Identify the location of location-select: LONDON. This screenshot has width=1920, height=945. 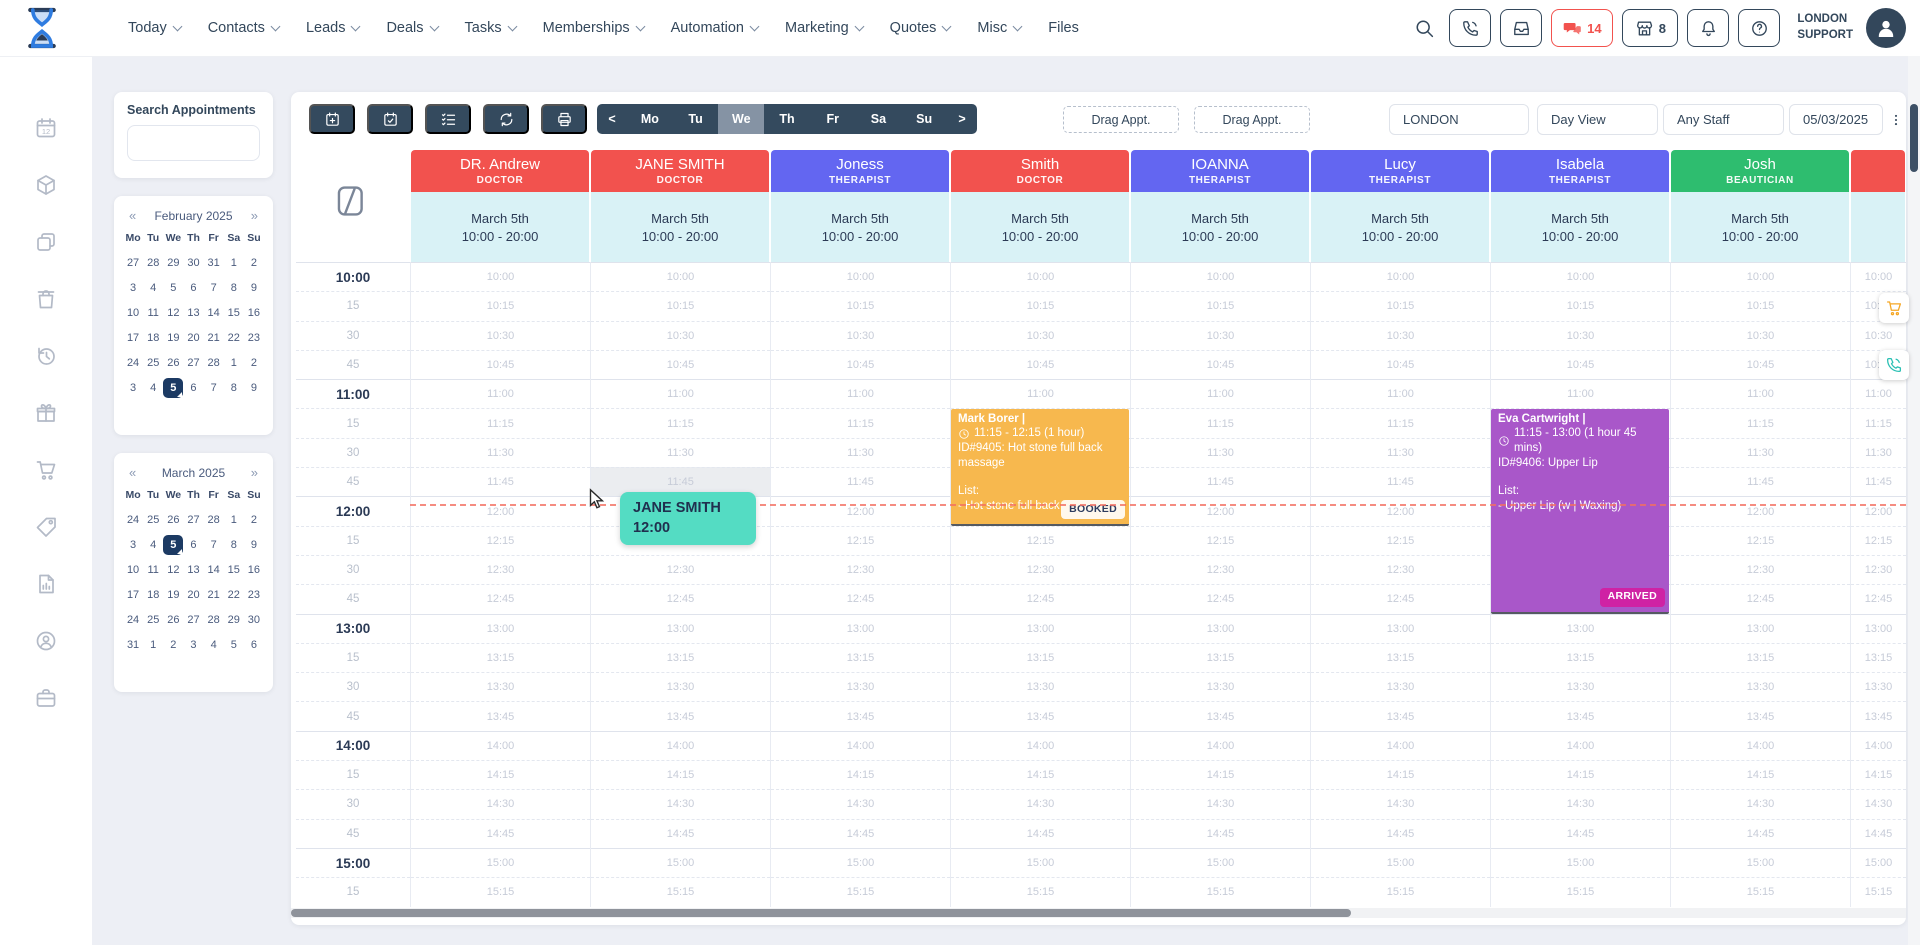
(1459, 119).